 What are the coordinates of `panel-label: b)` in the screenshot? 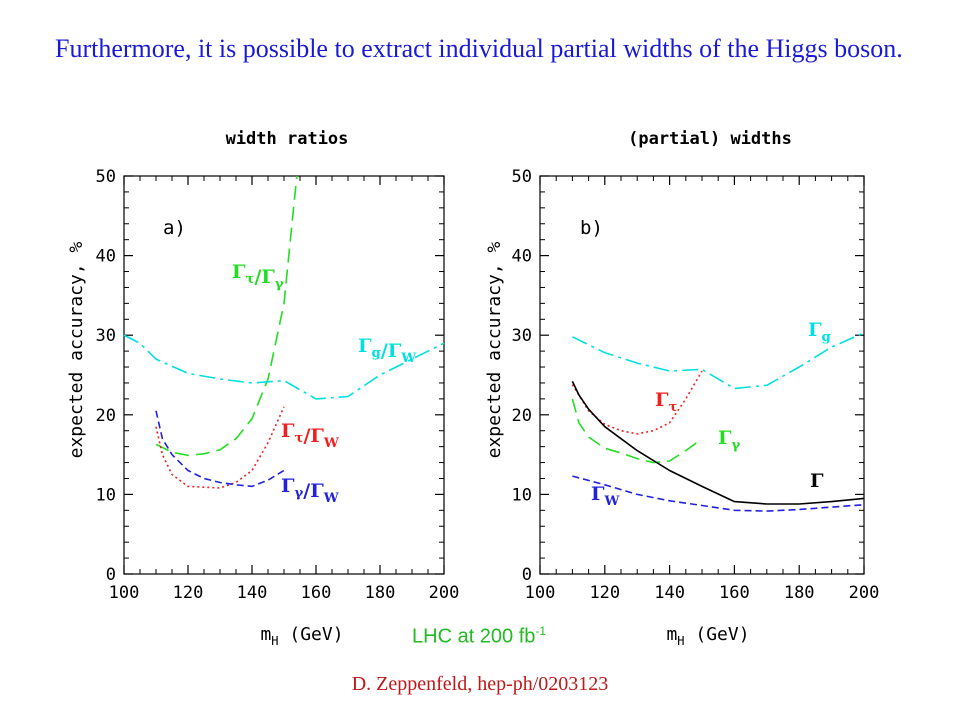 It's located at (591, 228).